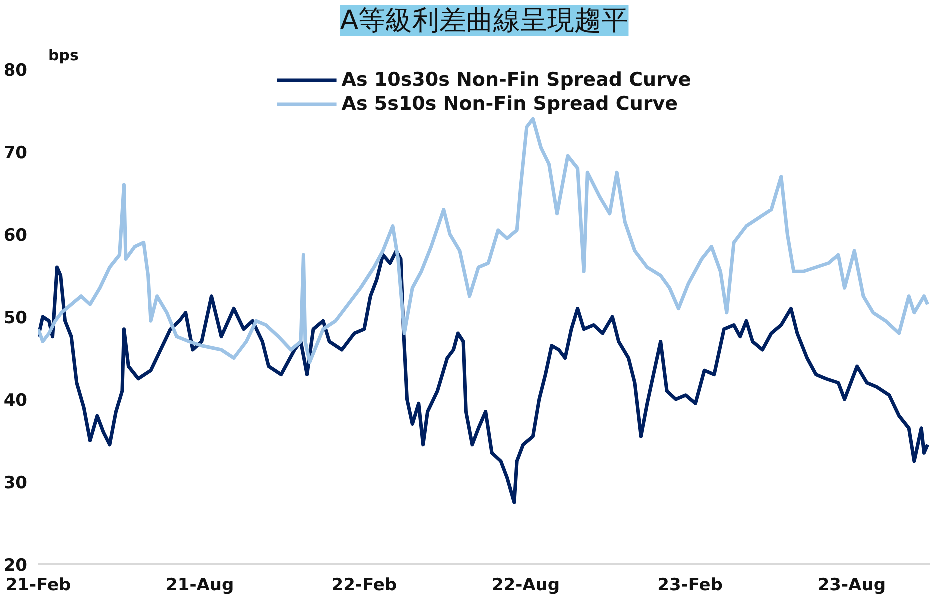 This screenshot has height=598, width=942. I want to click on x-tick-label: 23-Aug, so click(852, 586).